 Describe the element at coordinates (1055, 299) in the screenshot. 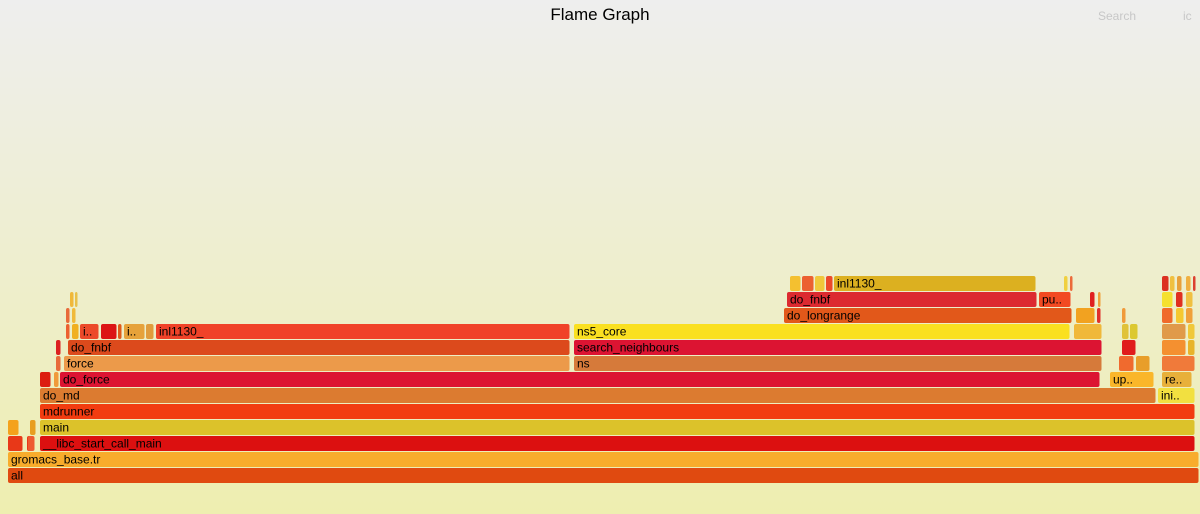

I see `frame-pu..: pu..` at that location.